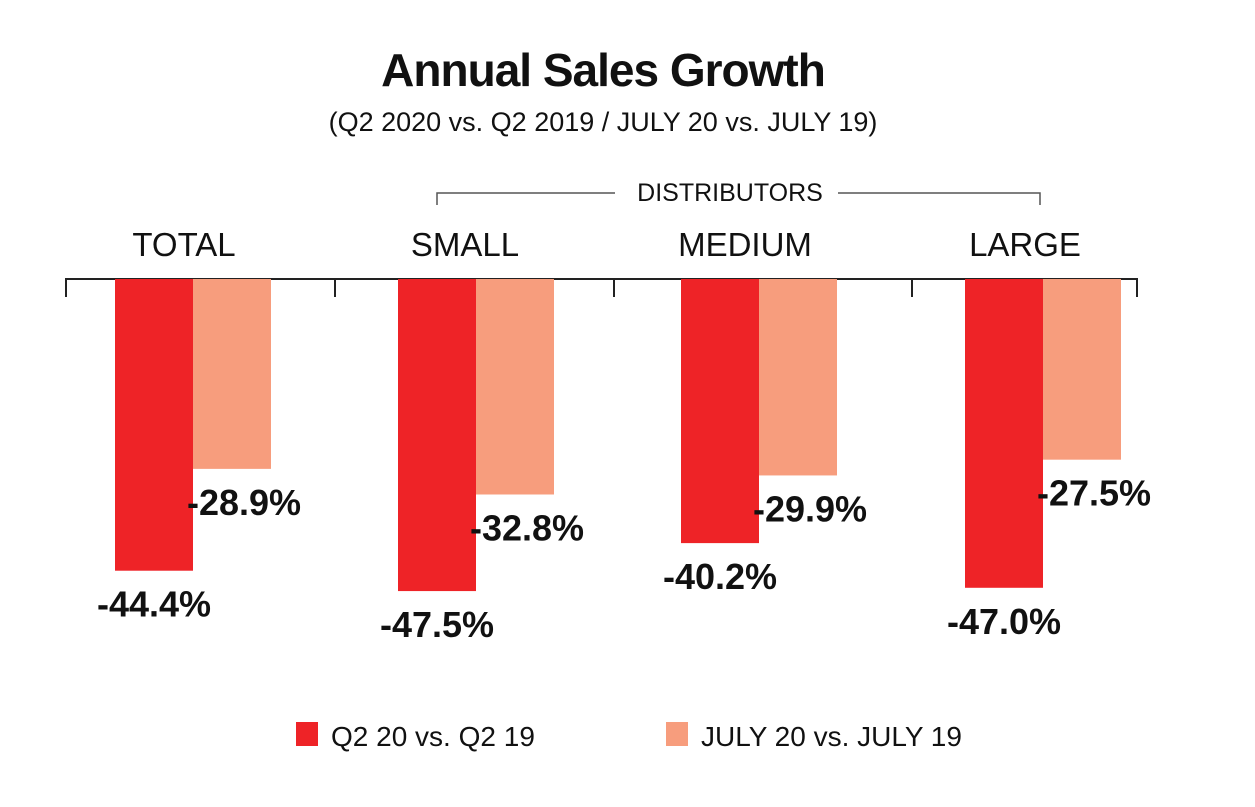 Image resolution: width=1255 pixels, height=807 pixels. What do you see at coordinates (525, 198) in the screenshot?
I see `bracket-line-left` at bounding box center [525, 198].